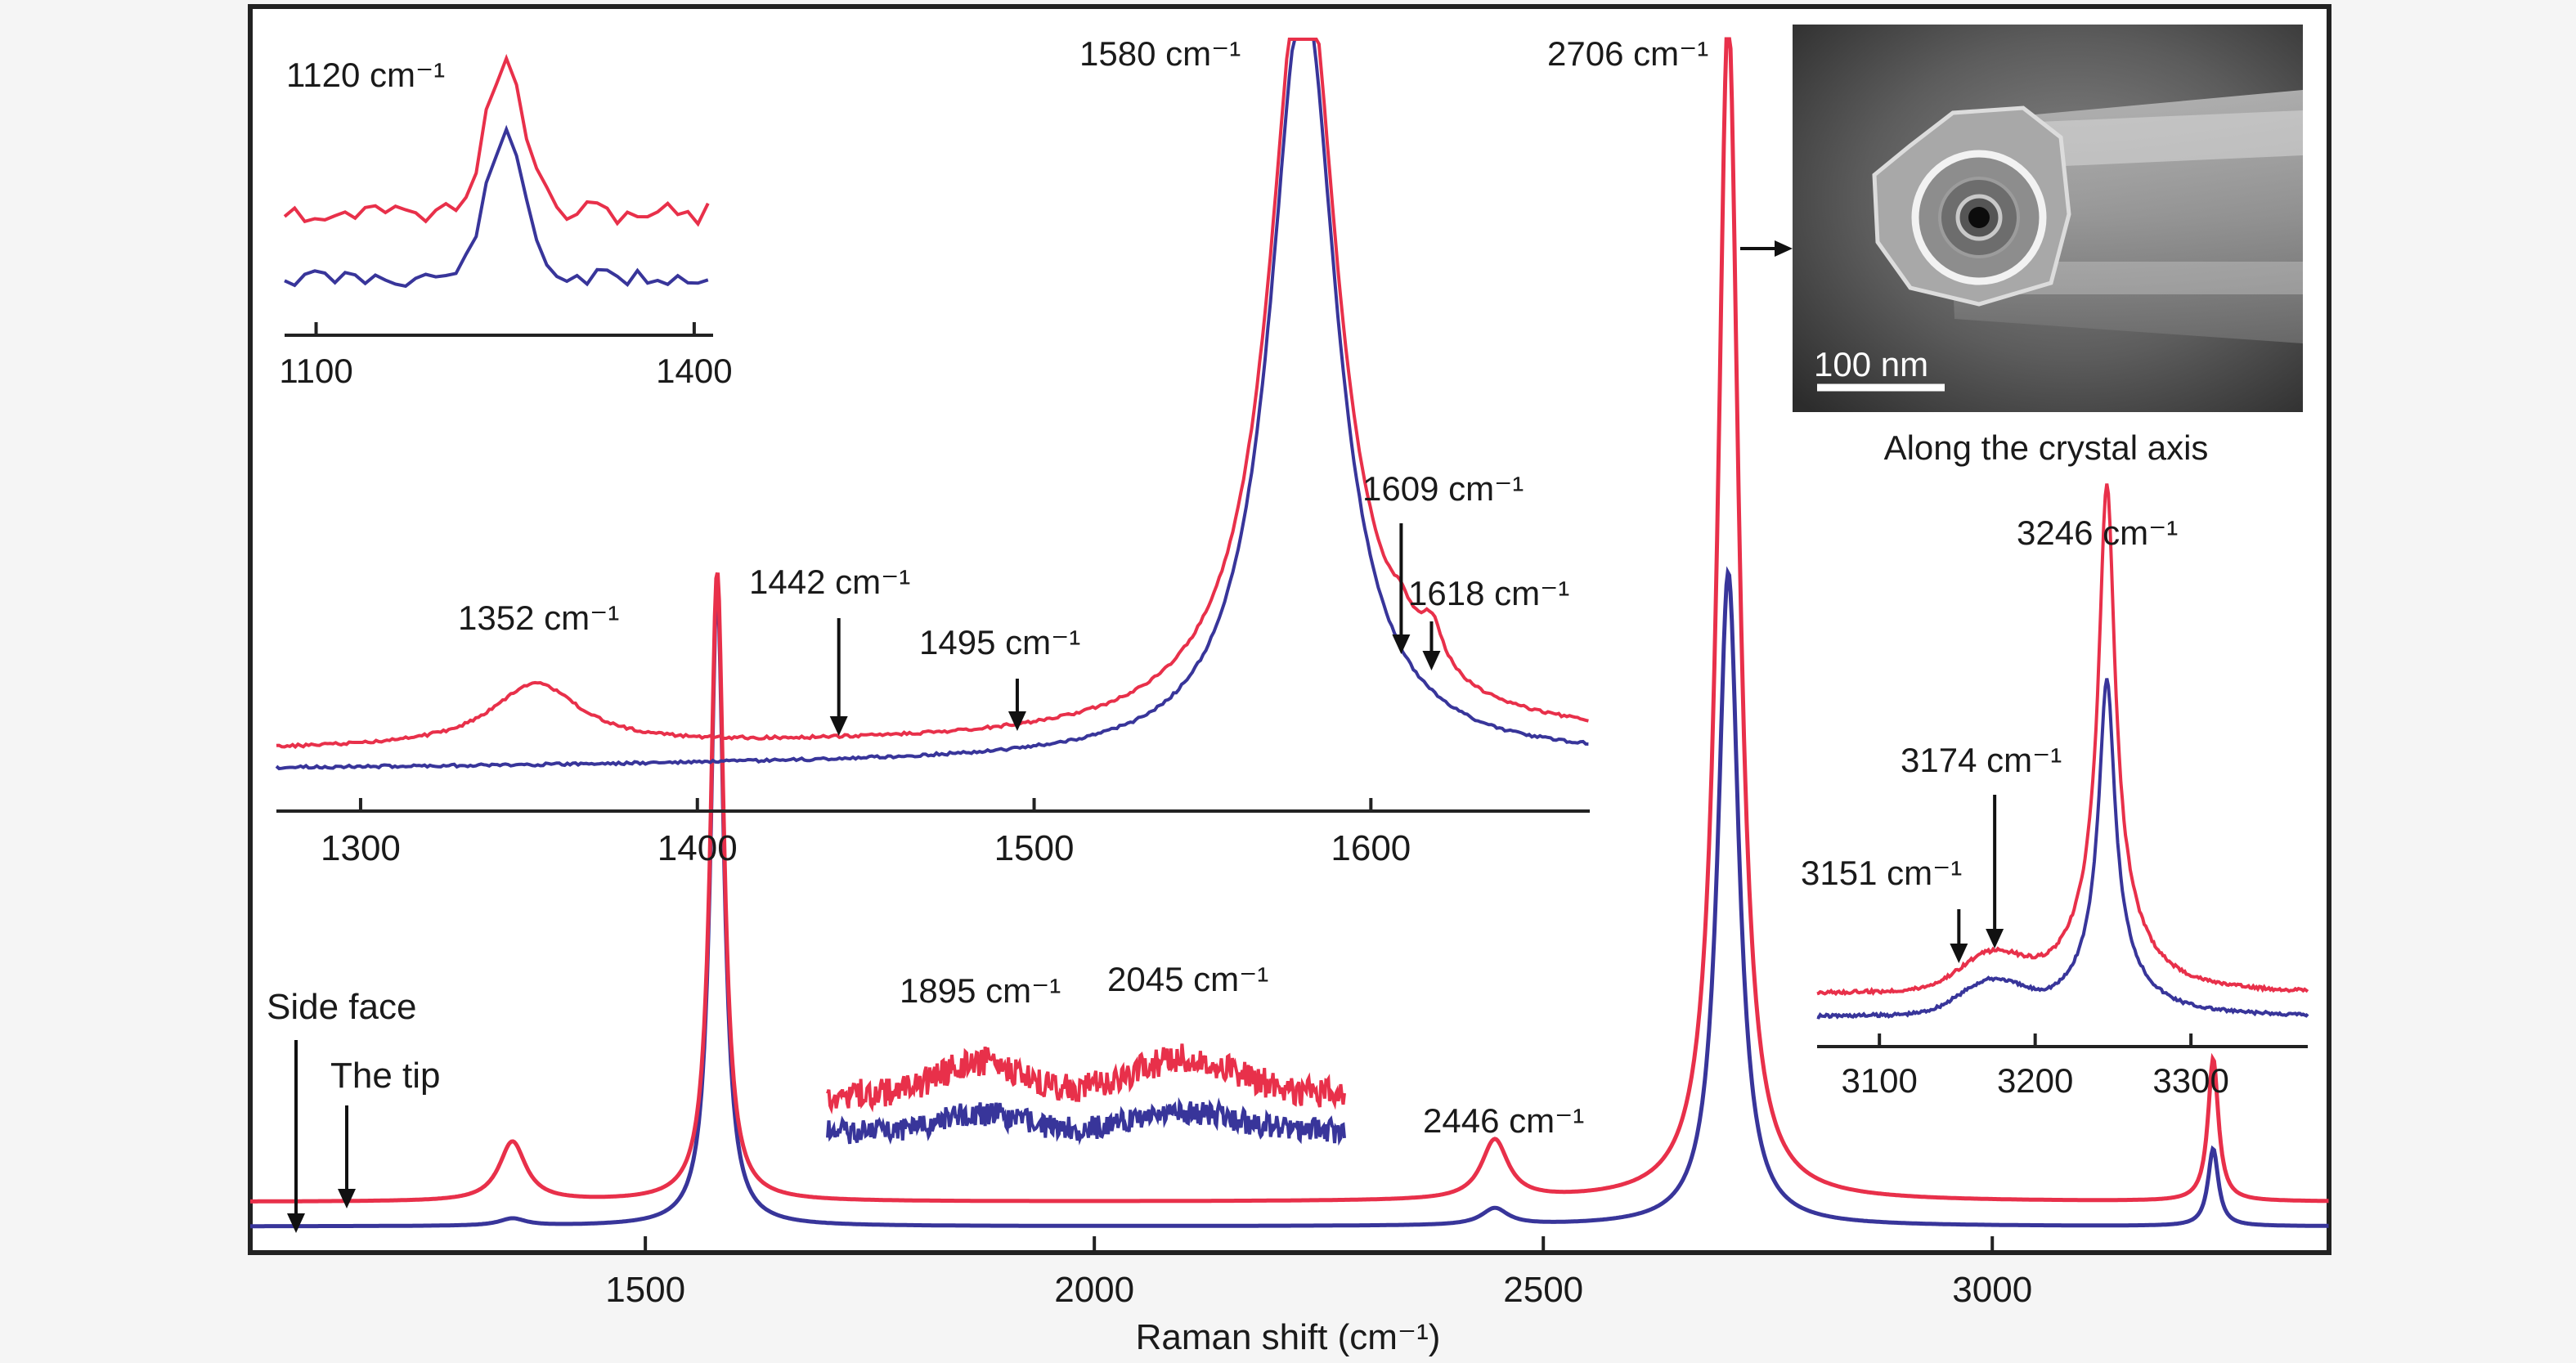  What do you see at coordinates (1881, 873) in the screenshot?
I see `inset3-label-3151: 3151 cm⁻¹` at bounding box center [1881, 873].